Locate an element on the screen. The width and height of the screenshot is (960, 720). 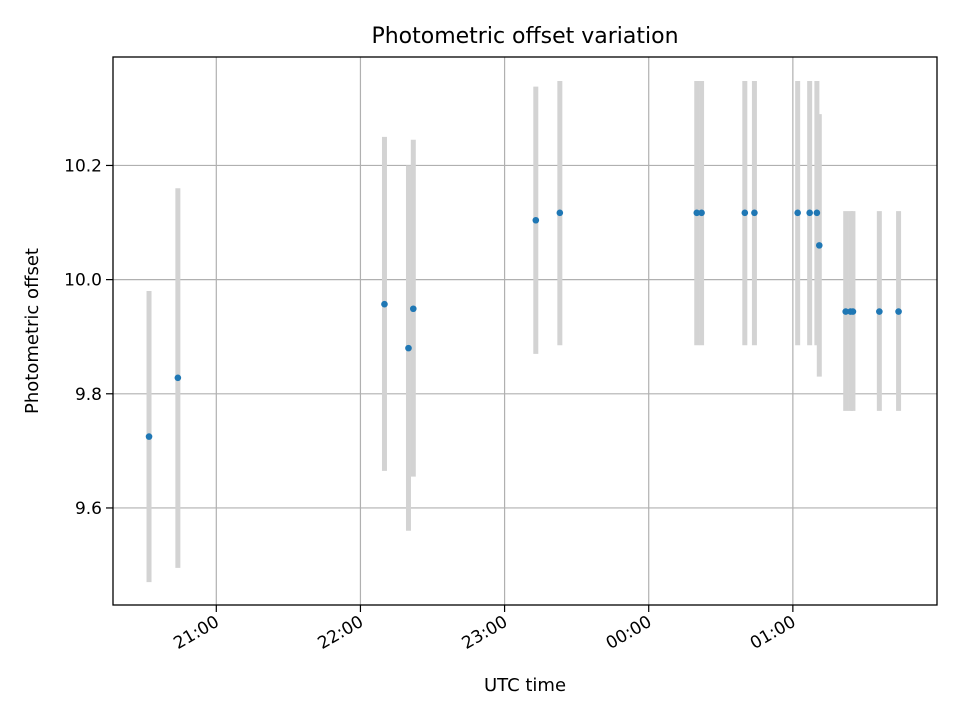
y-tick-label: 10.0 is located at coordinates (83, 281).